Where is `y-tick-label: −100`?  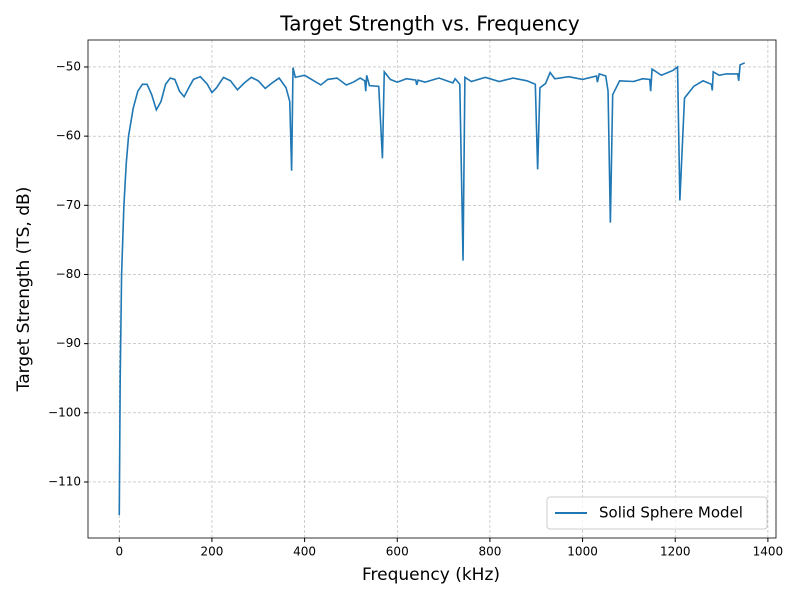
y-tick-label: −100 is located at coordinates (64, 412).